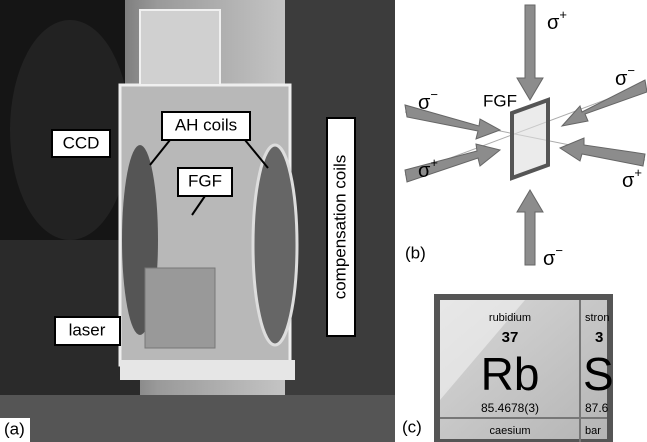 The image size is (647, 442). I want to click on element-name: rubidium, so click(510, 318).